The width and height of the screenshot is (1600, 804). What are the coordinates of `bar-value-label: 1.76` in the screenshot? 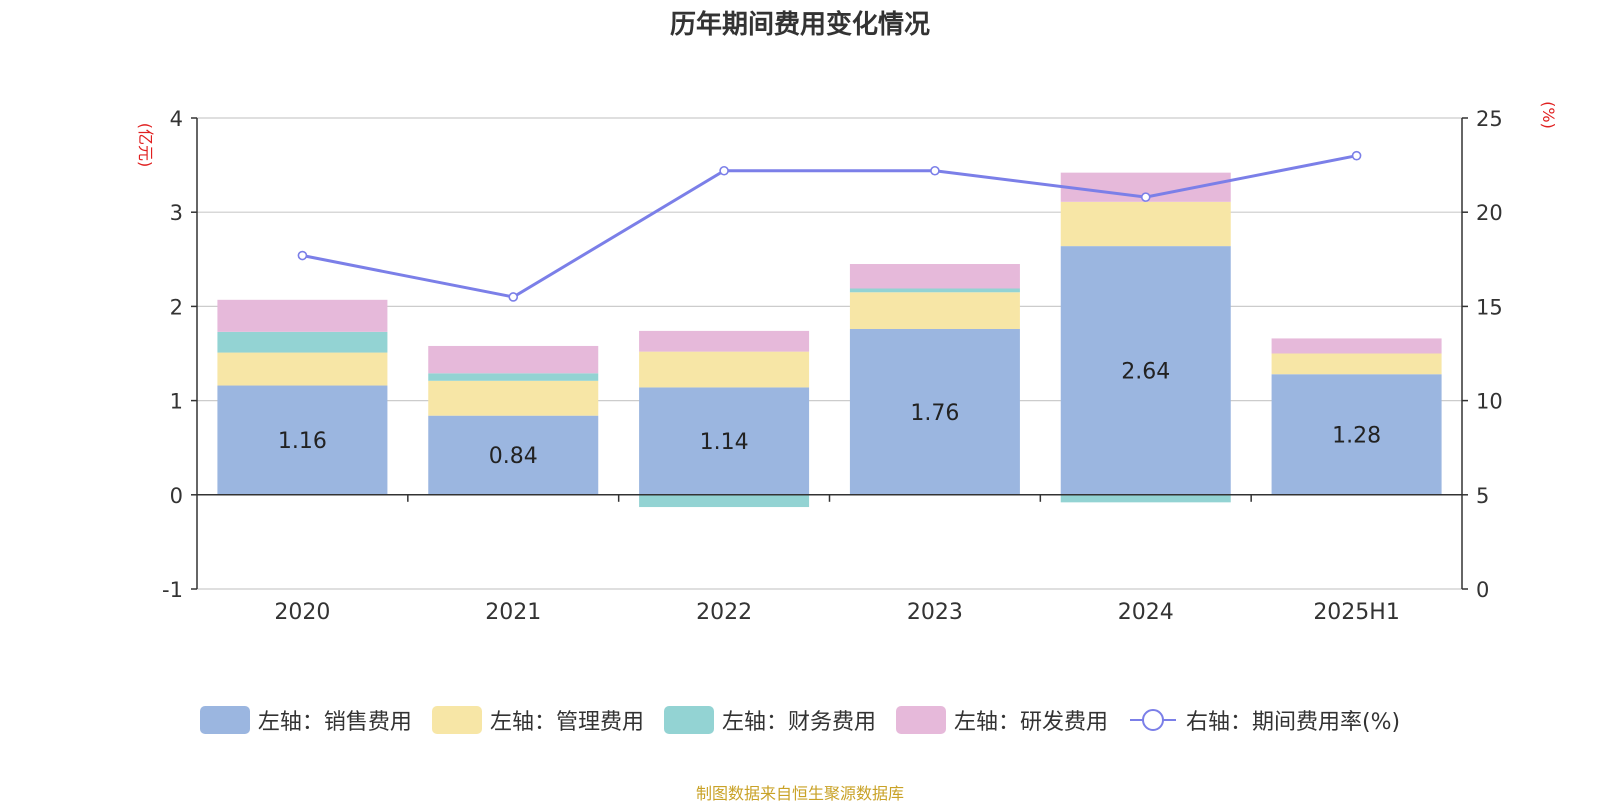 It's located at (934, 413).